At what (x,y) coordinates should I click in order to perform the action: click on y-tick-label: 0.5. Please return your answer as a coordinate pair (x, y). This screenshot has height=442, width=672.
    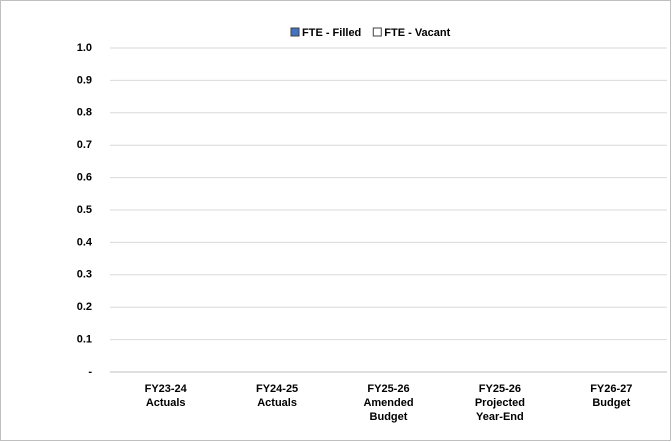
    Looking at the image, I should click on (84, 210).